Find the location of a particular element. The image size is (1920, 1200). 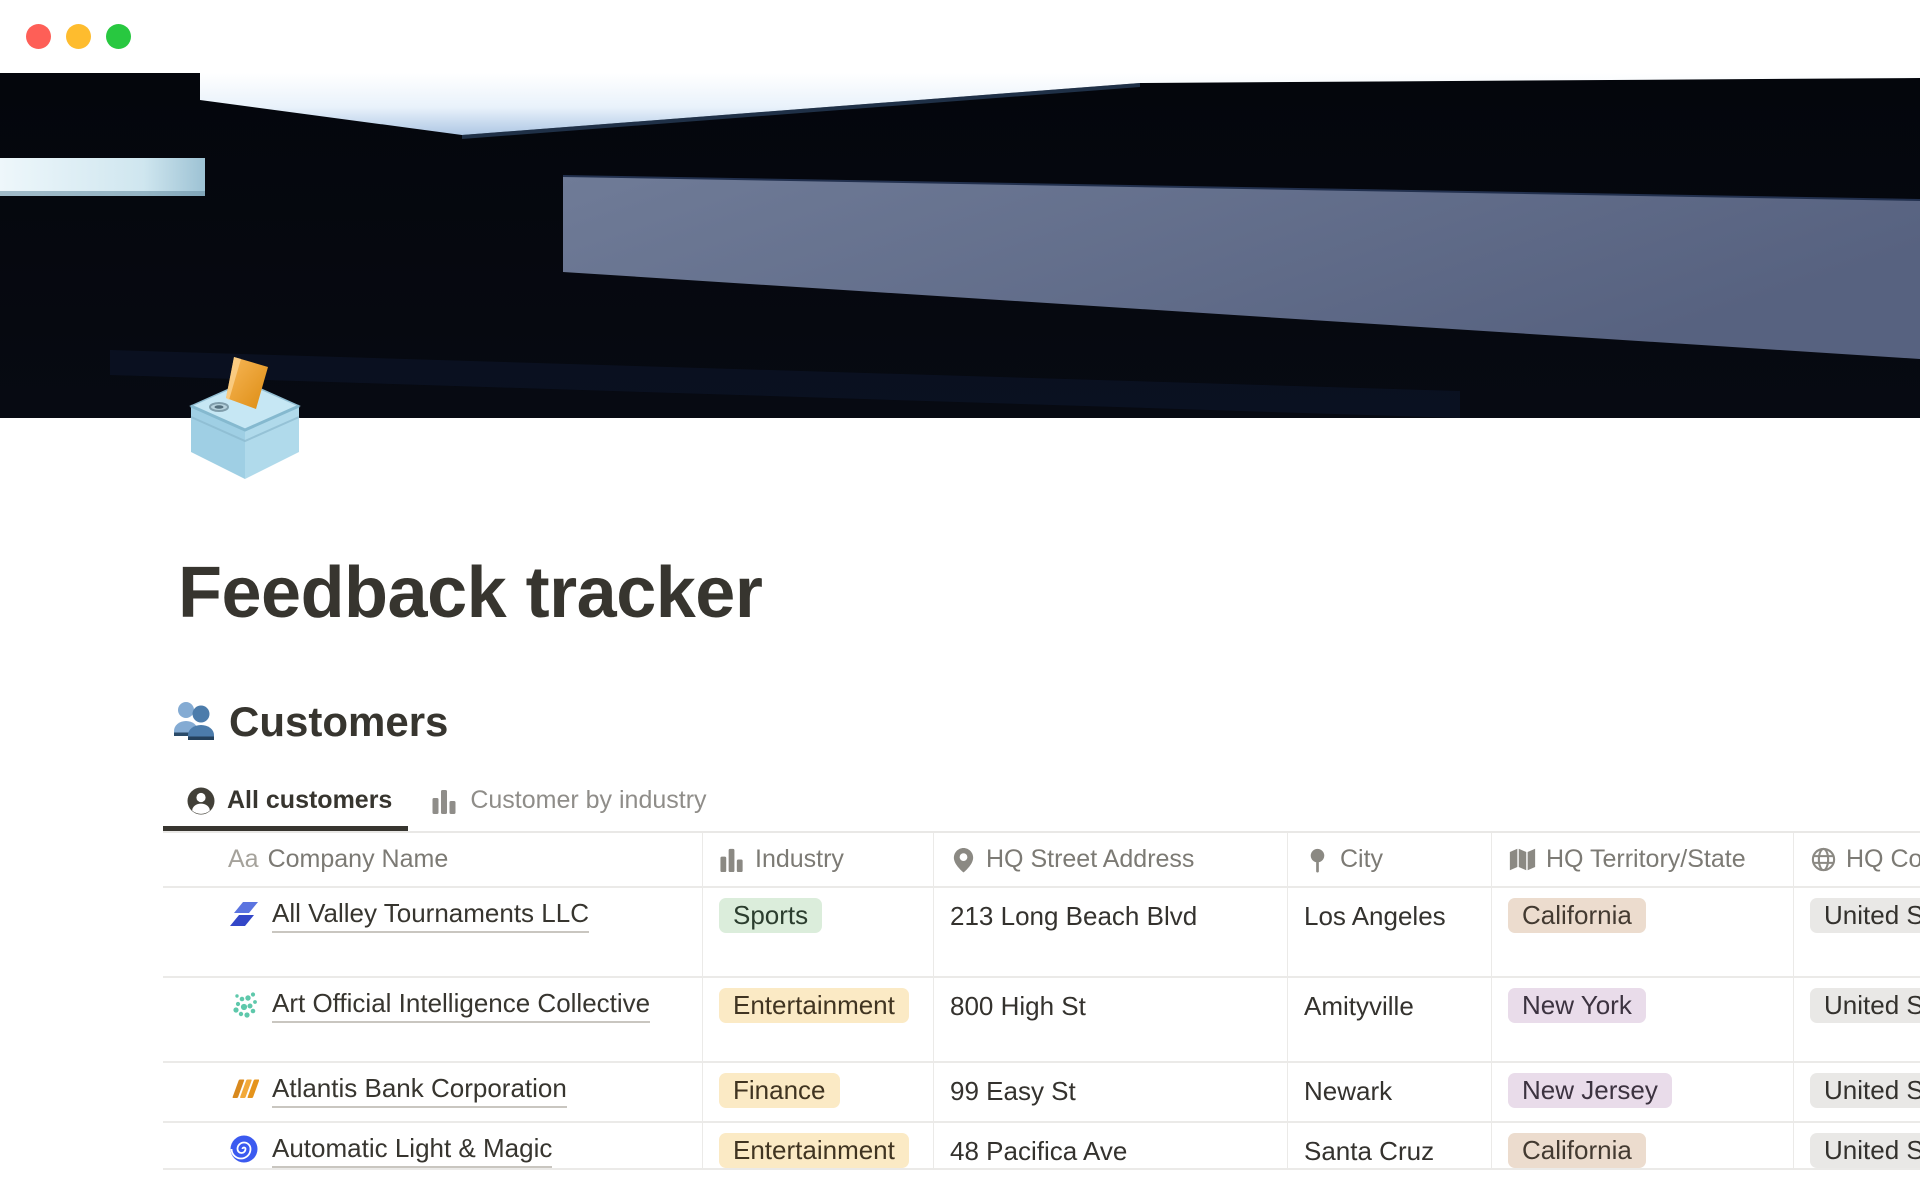

tab-label: All customers is located at coordinates (310, 800).